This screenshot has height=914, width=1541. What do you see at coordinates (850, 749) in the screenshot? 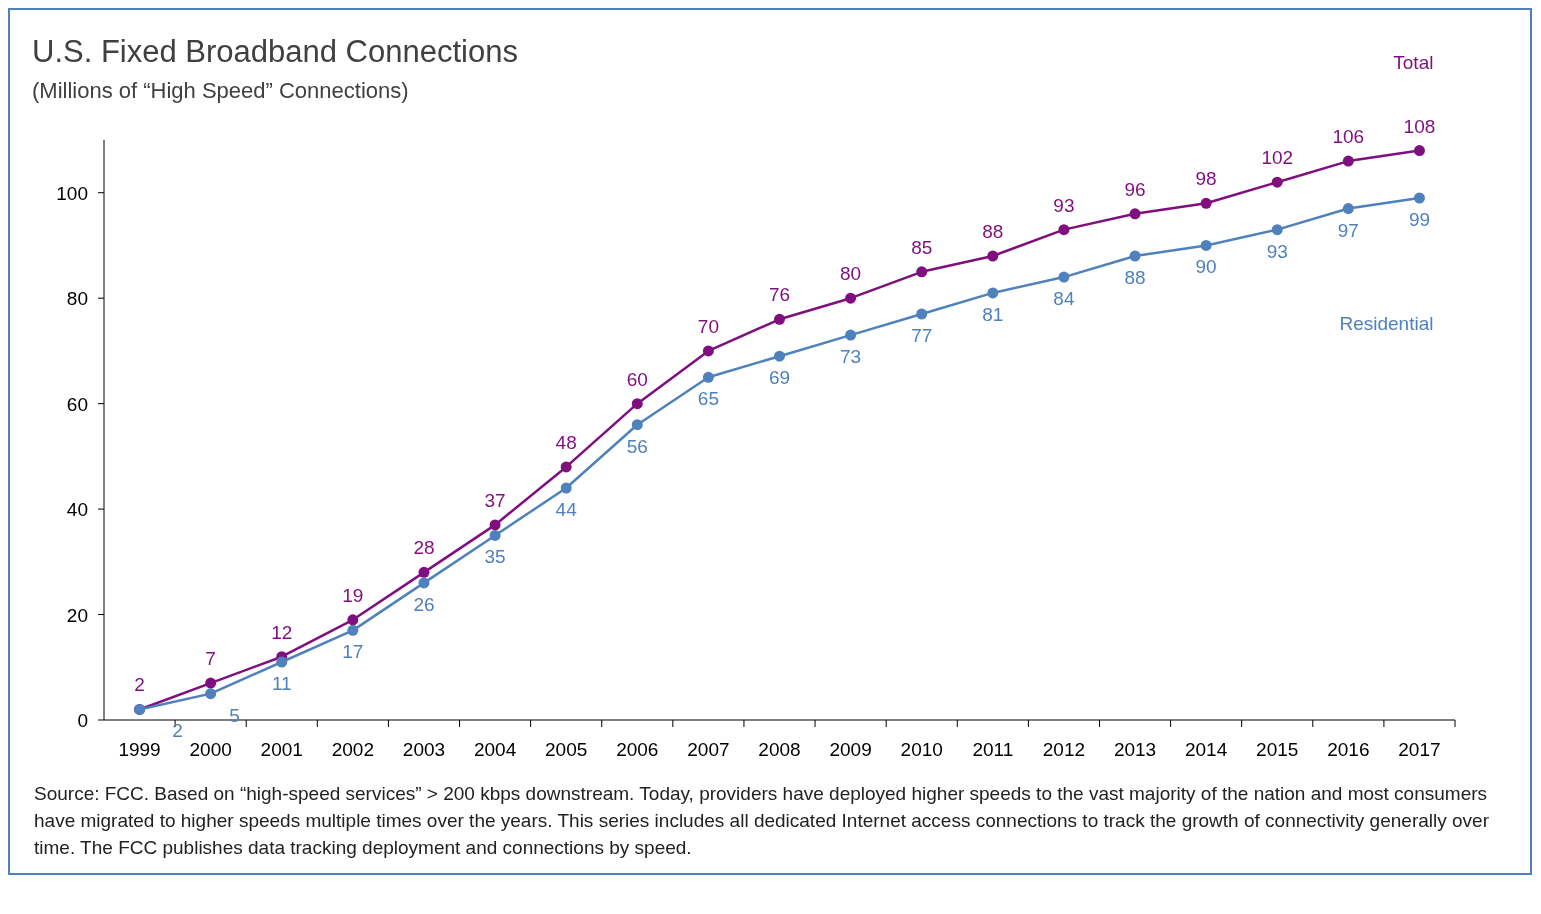
I see `x-tick-label: 2009` at bounding box center [850, 749].